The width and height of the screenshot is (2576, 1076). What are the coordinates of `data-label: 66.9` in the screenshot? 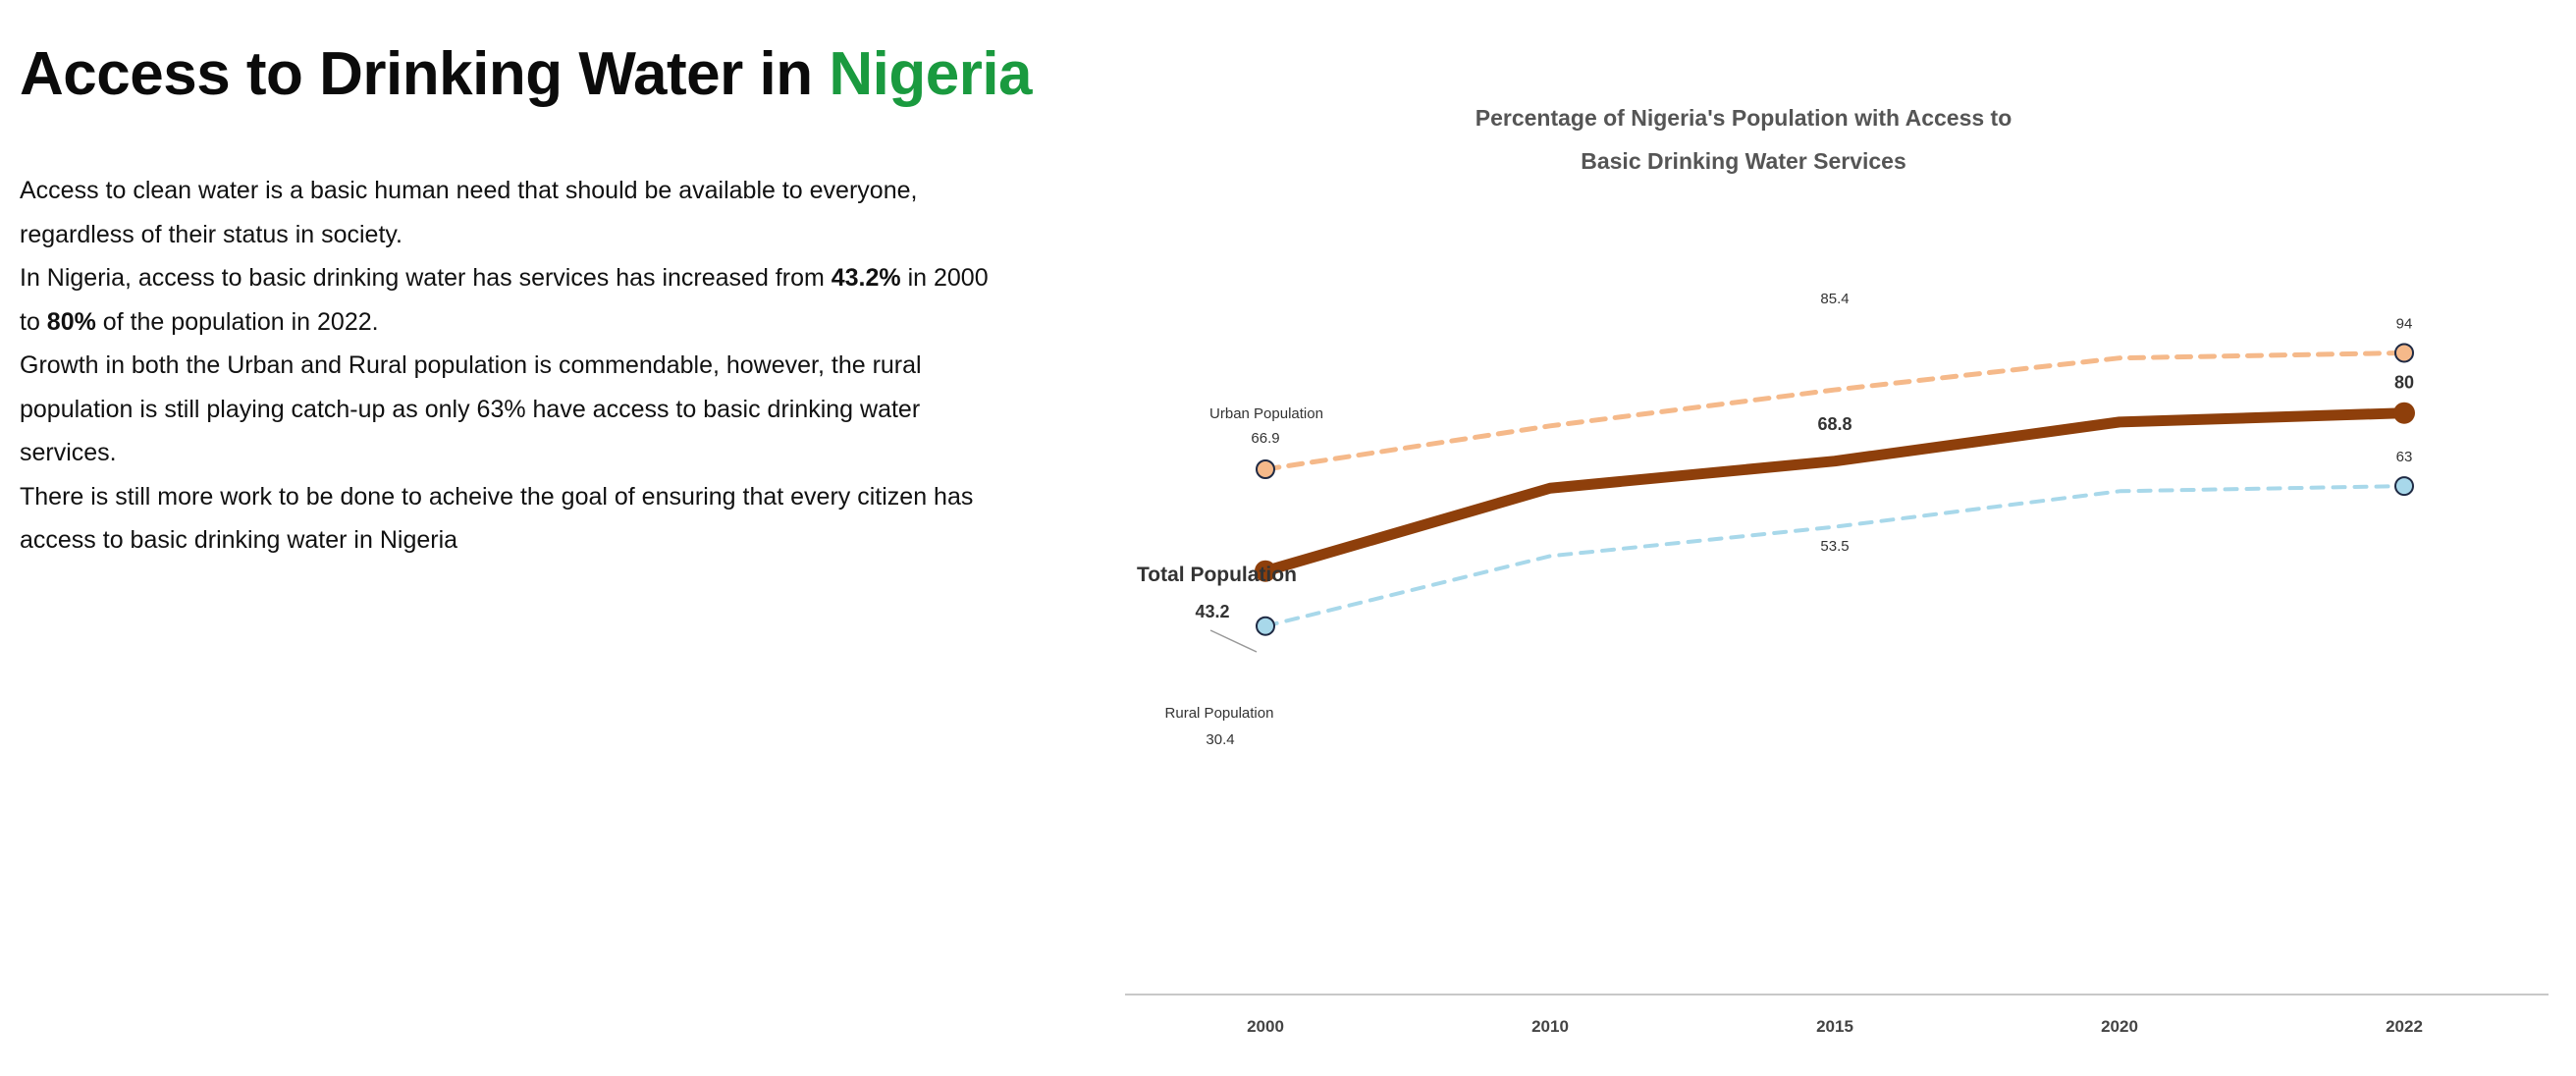 It's located at (1265, 438).